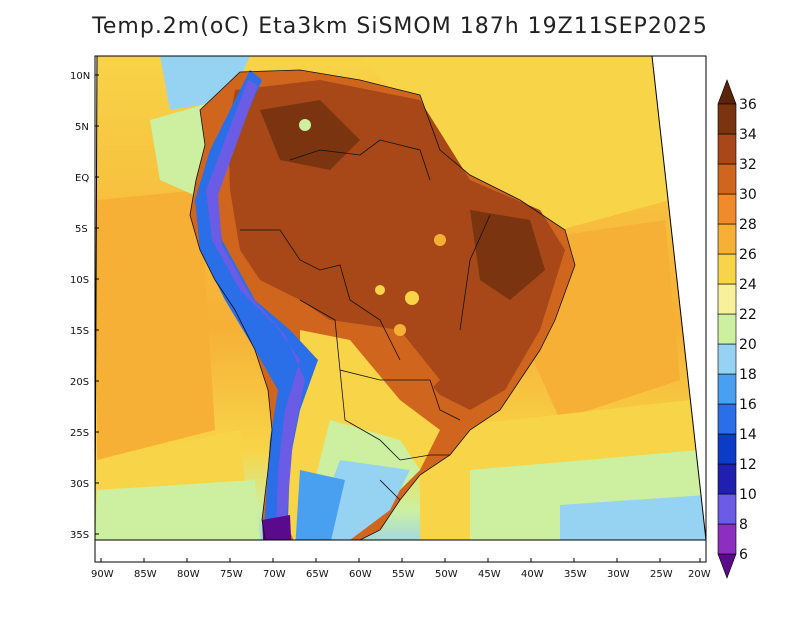 The height and width of the screenshot is (618, 800). What do you see at coordinates (743, 525) in the screenshot?
I see `colorbar-label: 8` at bounding box center [743, 525].